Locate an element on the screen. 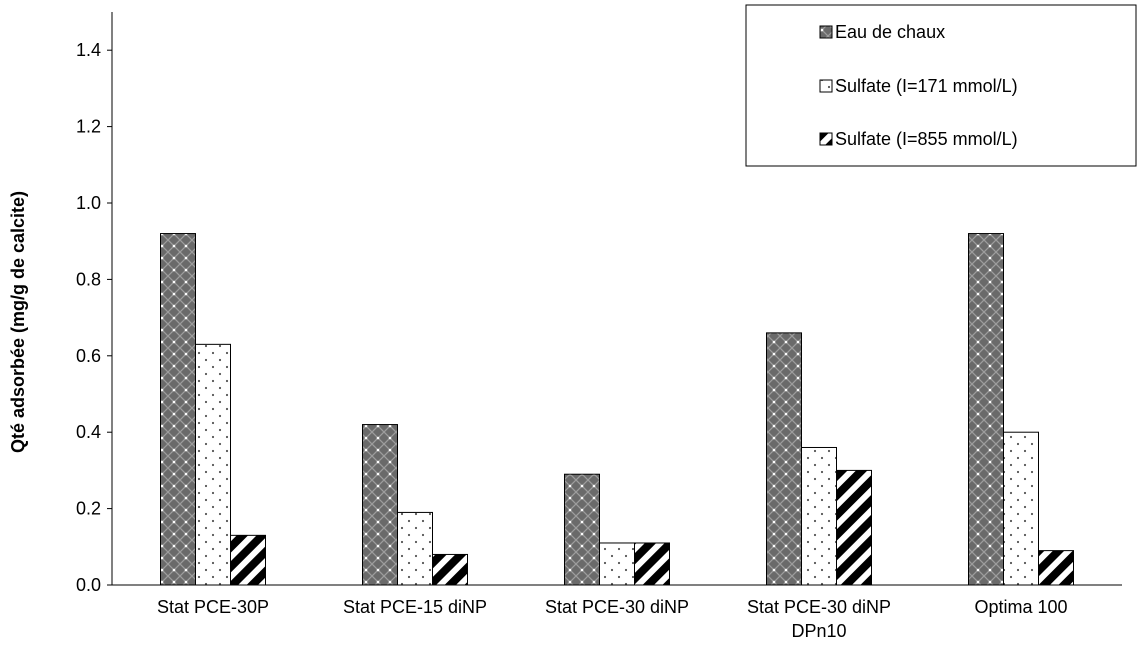  y-tick-label: 0.0 is located at coordinates (88, 585).